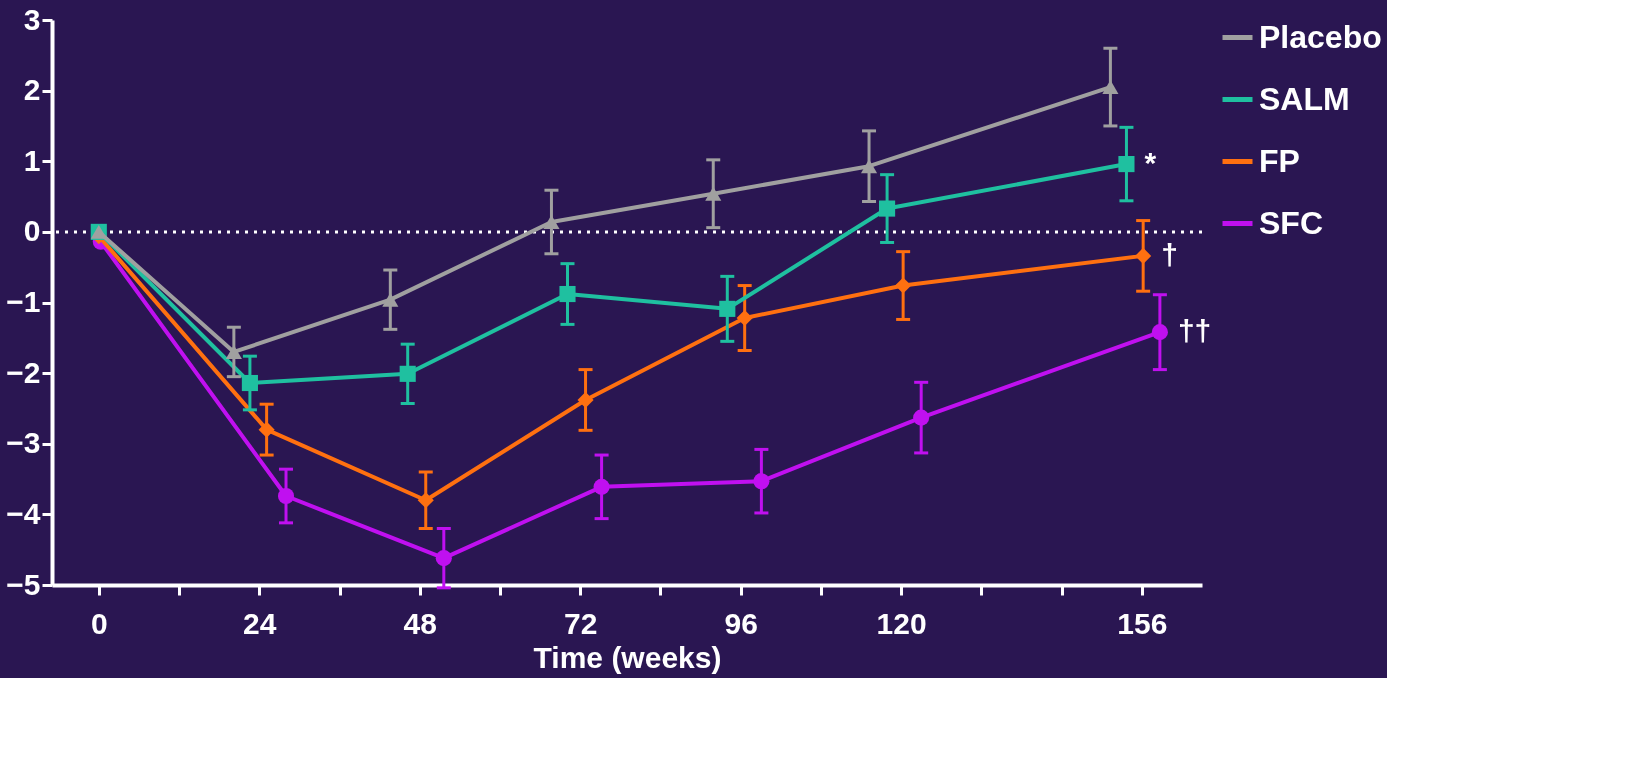 This screenshot has height=758, width=1652. I want to click on y-tick-label: 2, so click(32, 90).